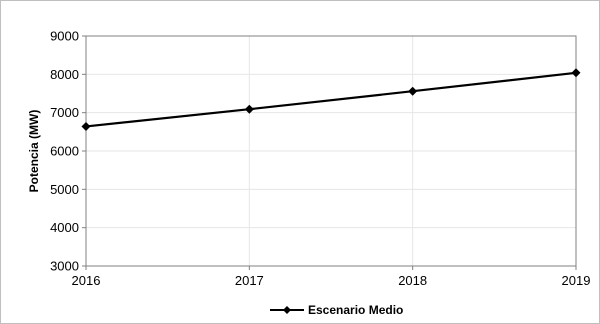  What do you see at coordinates (331, 277) in the screenshot?
I see `x-axis-ticks: 2016 2017 2018 2019` at bounding box center [331, 277].